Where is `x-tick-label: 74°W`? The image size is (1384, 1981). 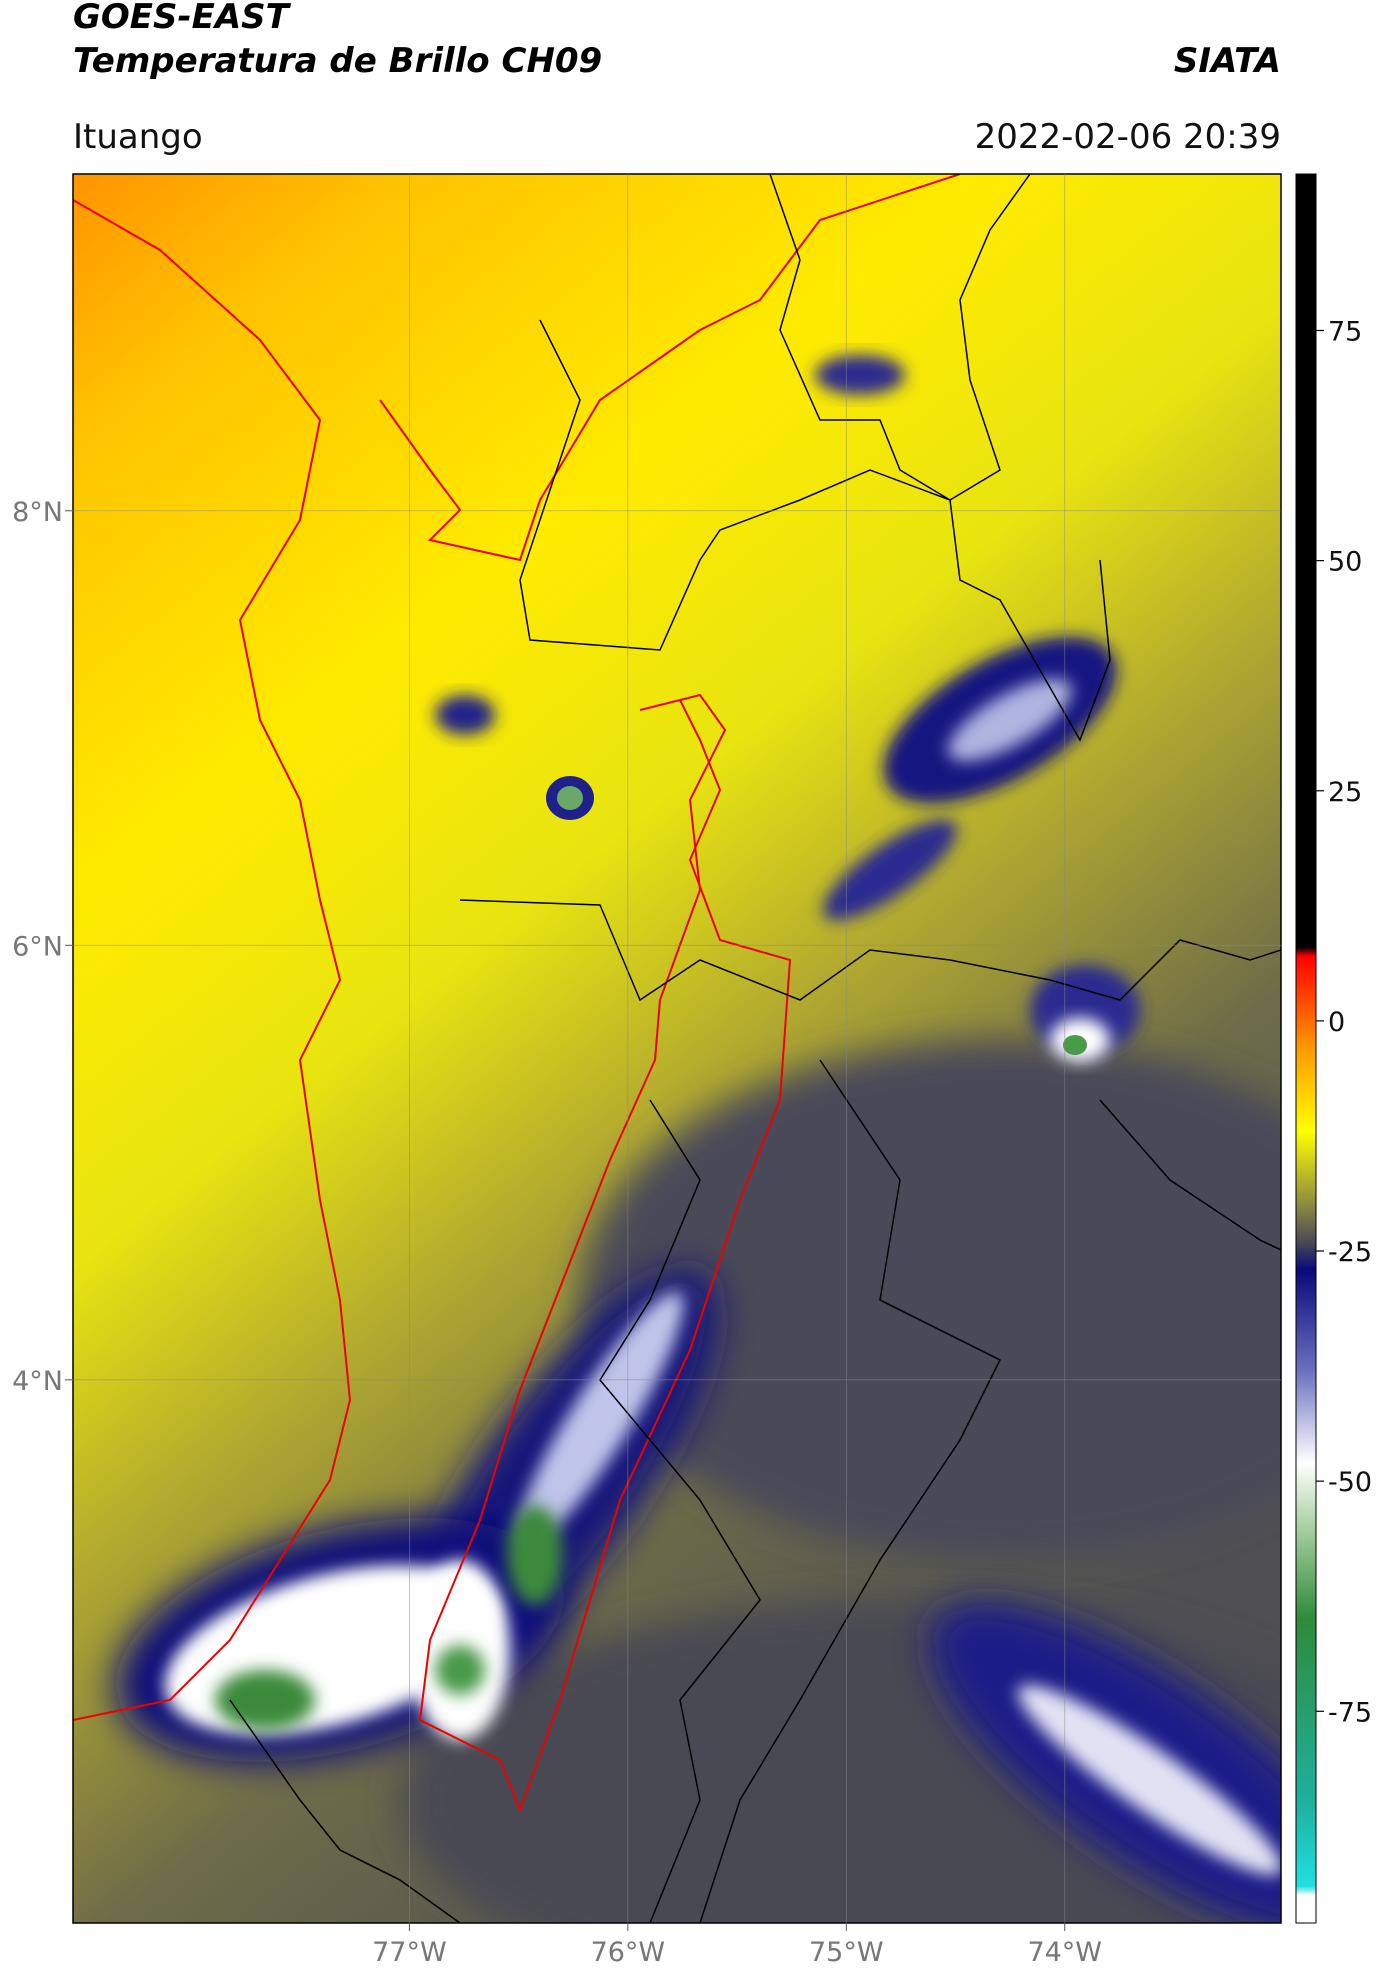 x-tick-label: 74°W is located at coordinates (1064, 1952).